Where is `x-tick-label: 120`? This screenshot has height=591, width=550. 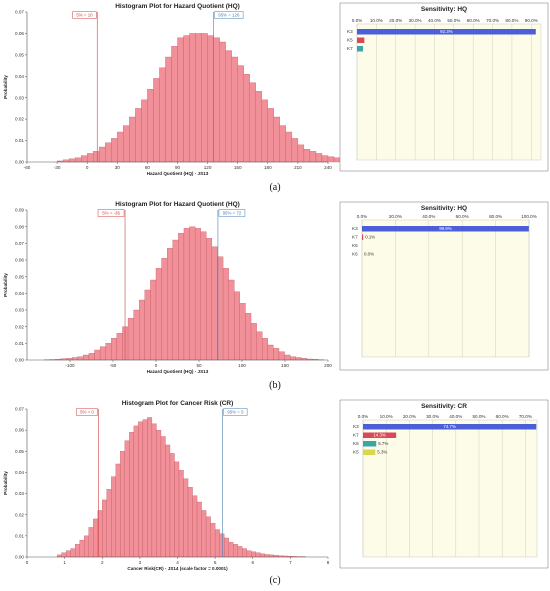 x-tick-label: 120 is located at coordinates (208, 167).